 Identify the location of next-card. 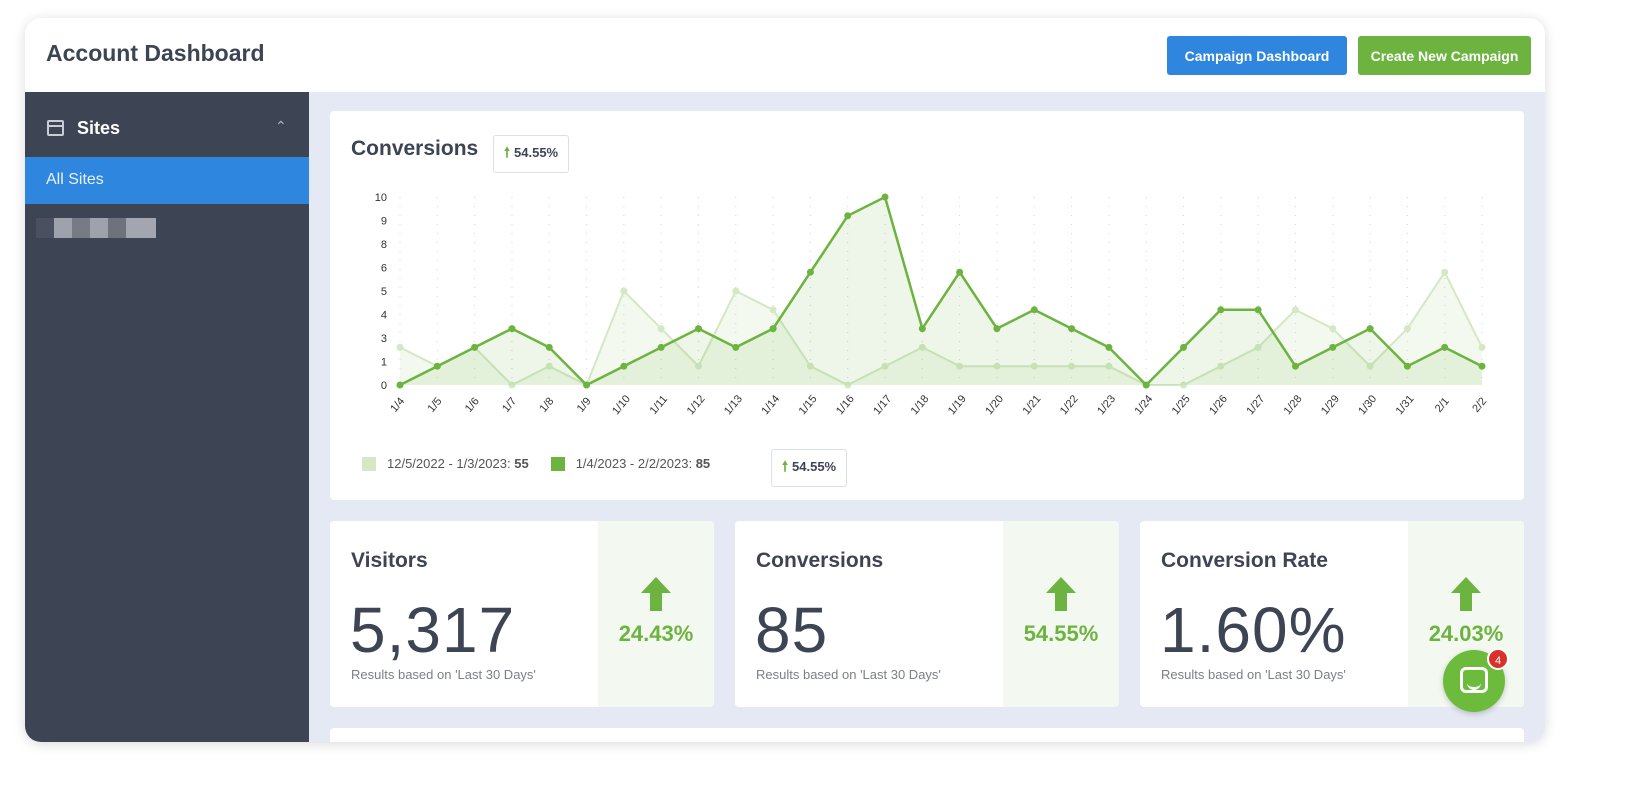
(927, 735).